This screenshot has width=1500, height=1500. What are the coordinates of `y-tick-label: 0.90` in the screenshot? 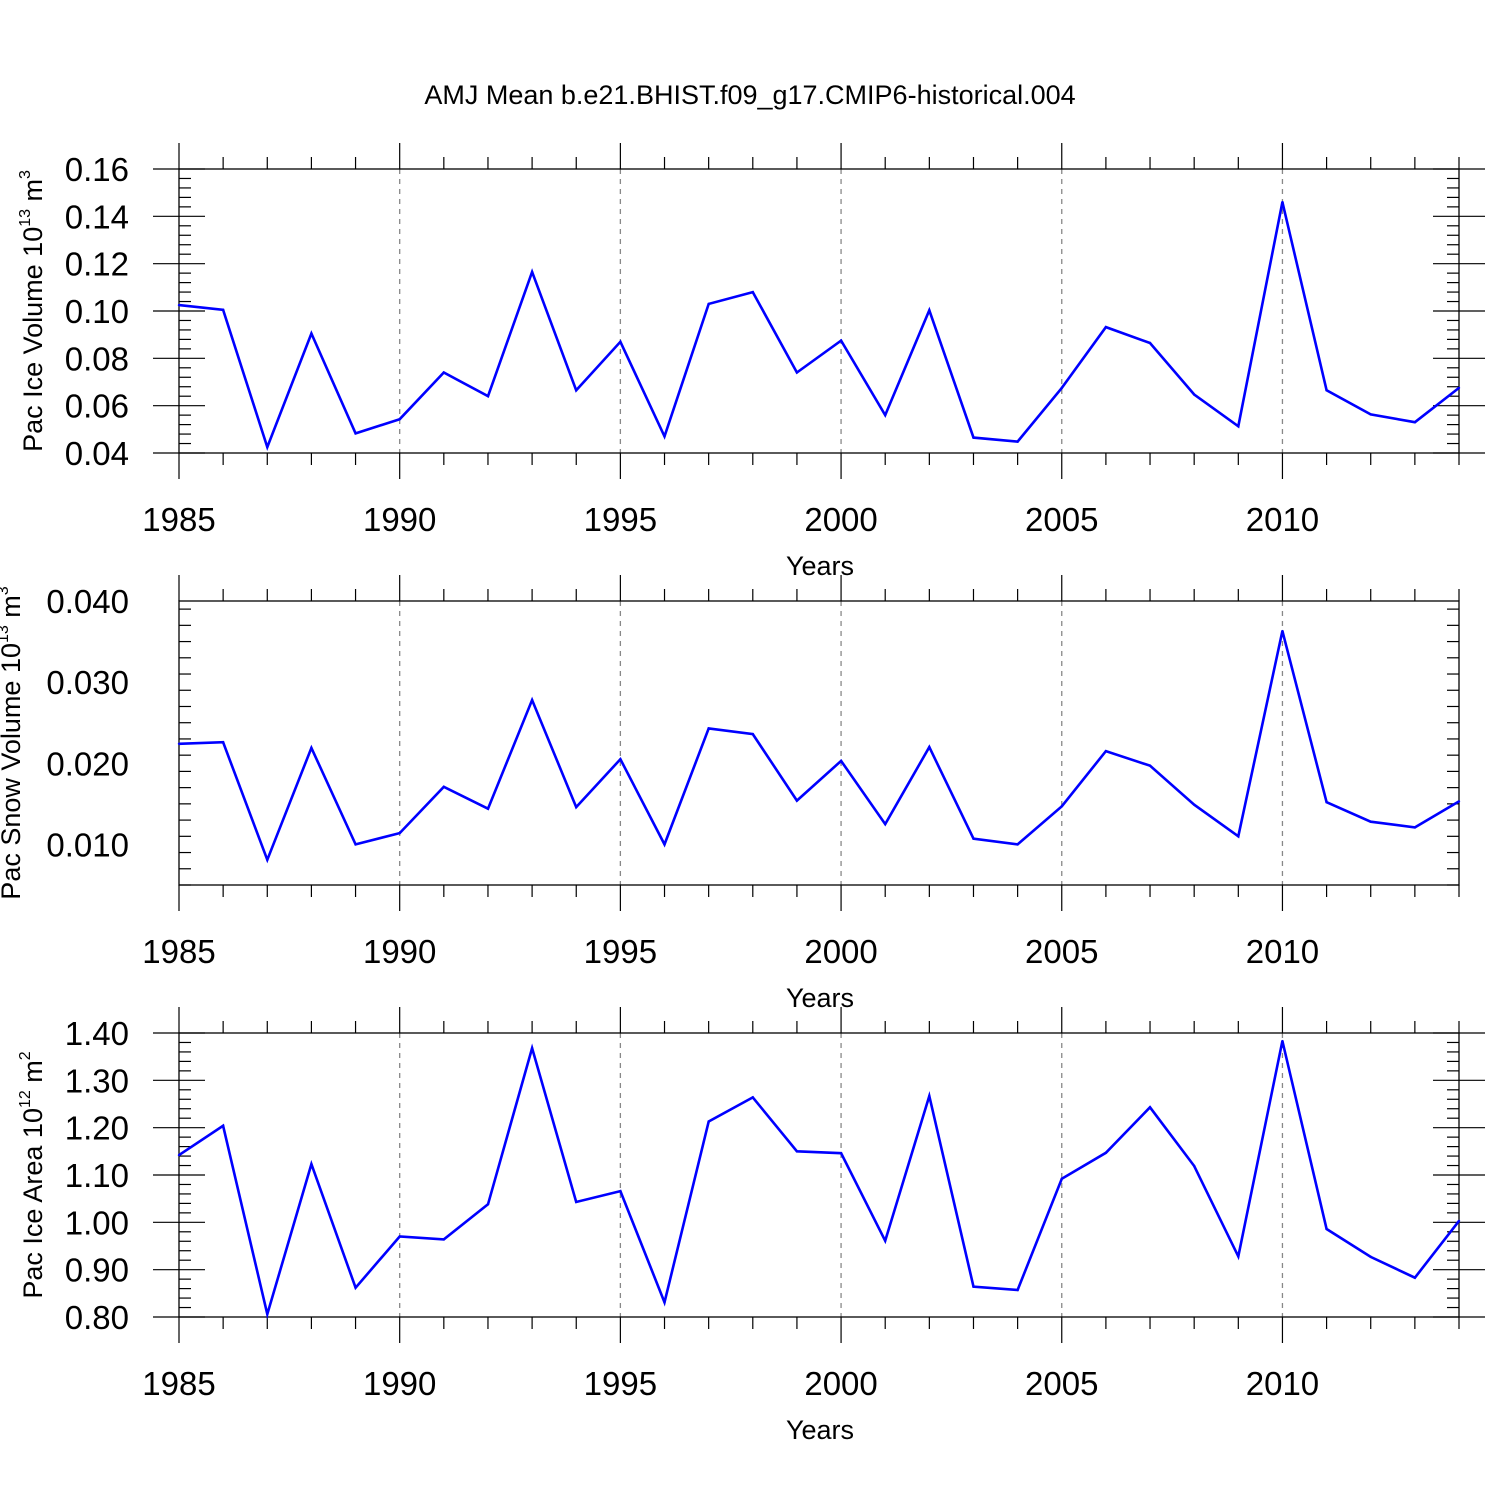 It's located at (97, 1270).